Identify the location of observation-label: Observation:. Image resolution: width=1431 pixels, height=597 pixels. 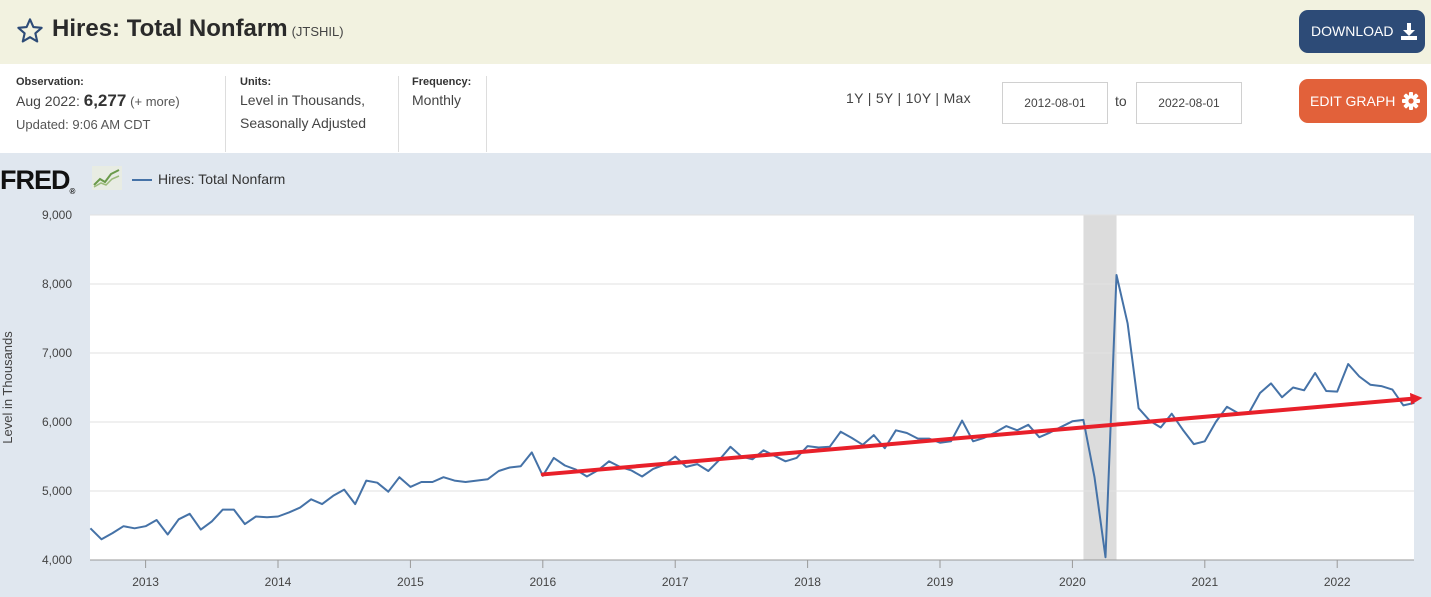
(50, 82).